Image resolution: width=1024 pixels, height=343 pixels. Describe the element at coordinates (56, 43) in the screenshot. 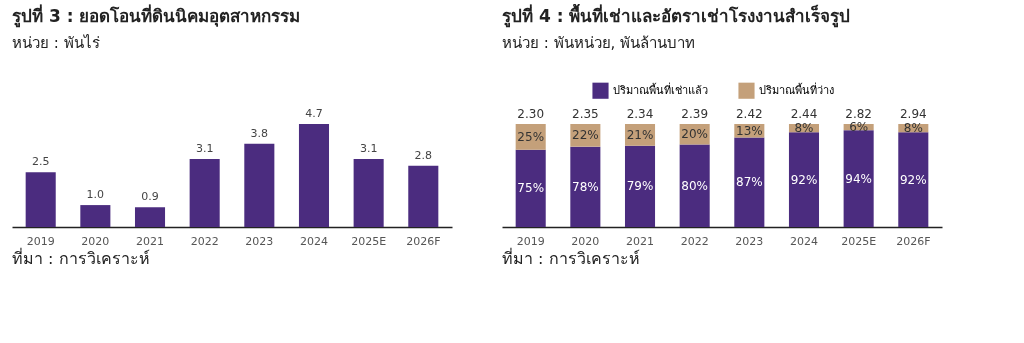

I see `chart-subtitle: หน่วย : พันไร่` at that location.